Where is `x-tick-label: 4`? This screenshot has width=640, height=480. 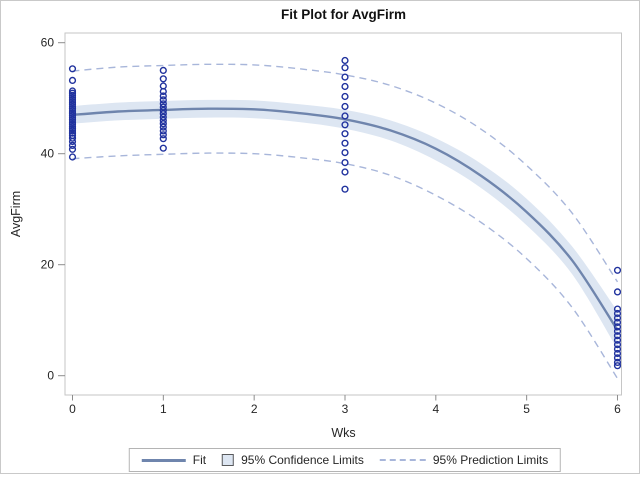 x-tick-label: 4 is located at coordinates (435, 409).